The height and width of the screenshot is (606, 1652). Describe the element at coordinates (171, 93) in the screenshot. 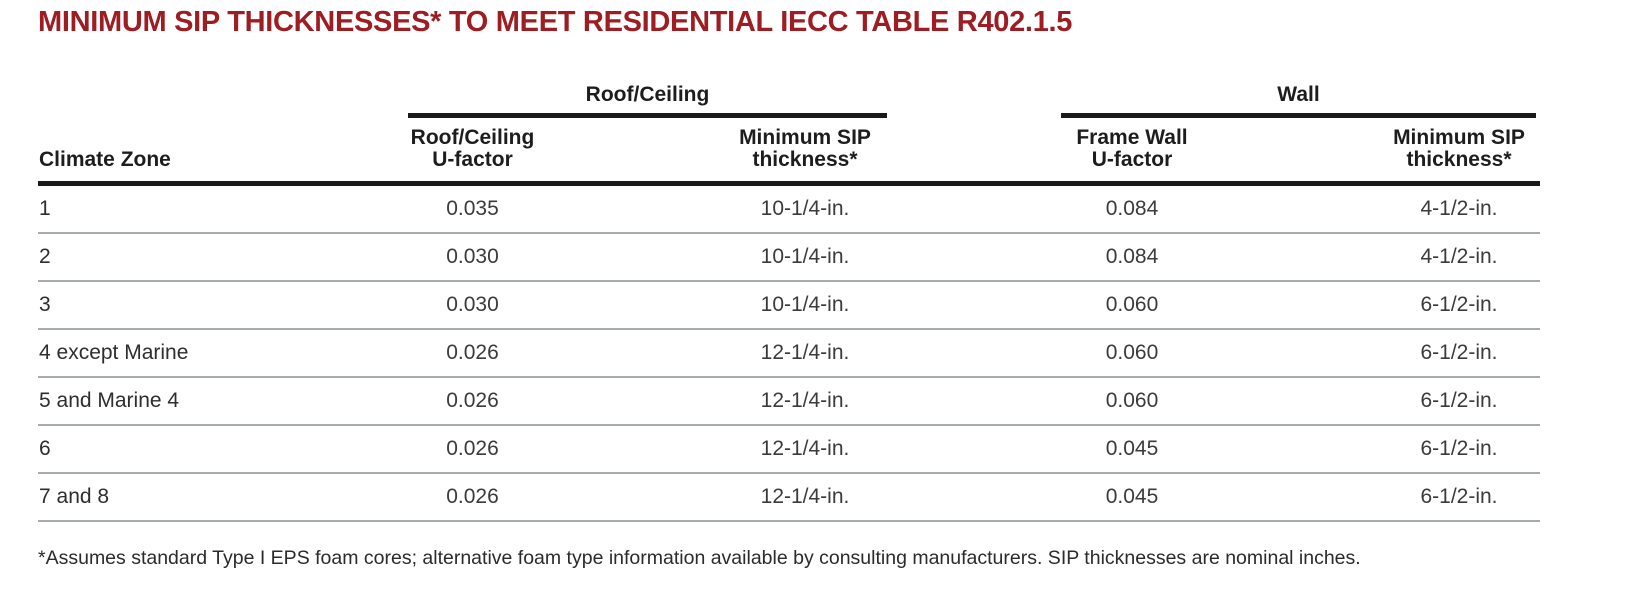

I see `group-spacer` at that location.